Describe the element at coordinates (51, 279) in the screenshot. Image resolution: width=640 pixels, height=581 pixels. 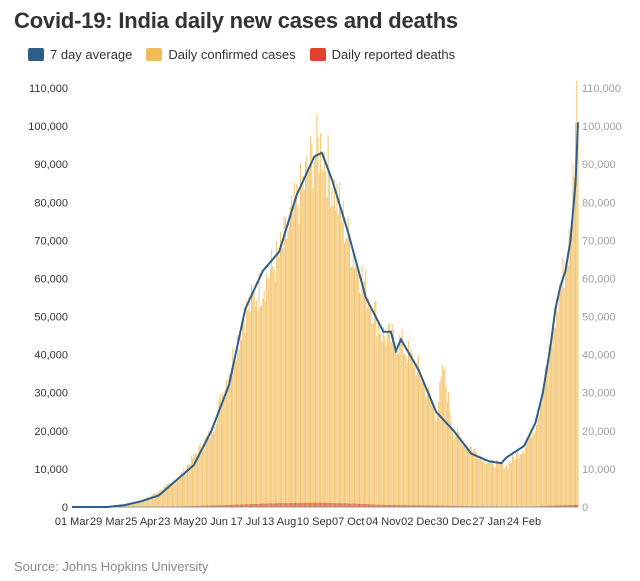
I see `y-tick-label: 60,000` at that location.